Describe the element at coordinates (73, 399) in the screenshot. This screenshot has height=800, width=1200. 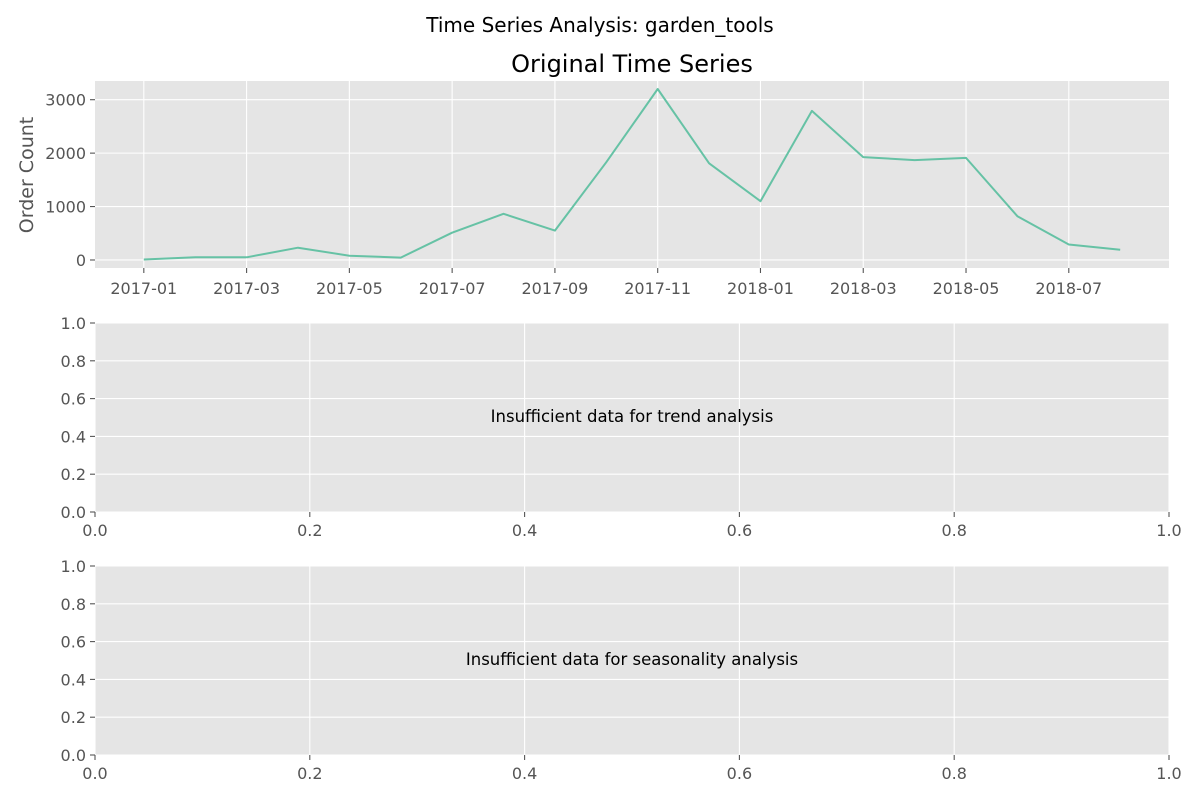
I see `trend-ytick-label: 0.6` at that location.